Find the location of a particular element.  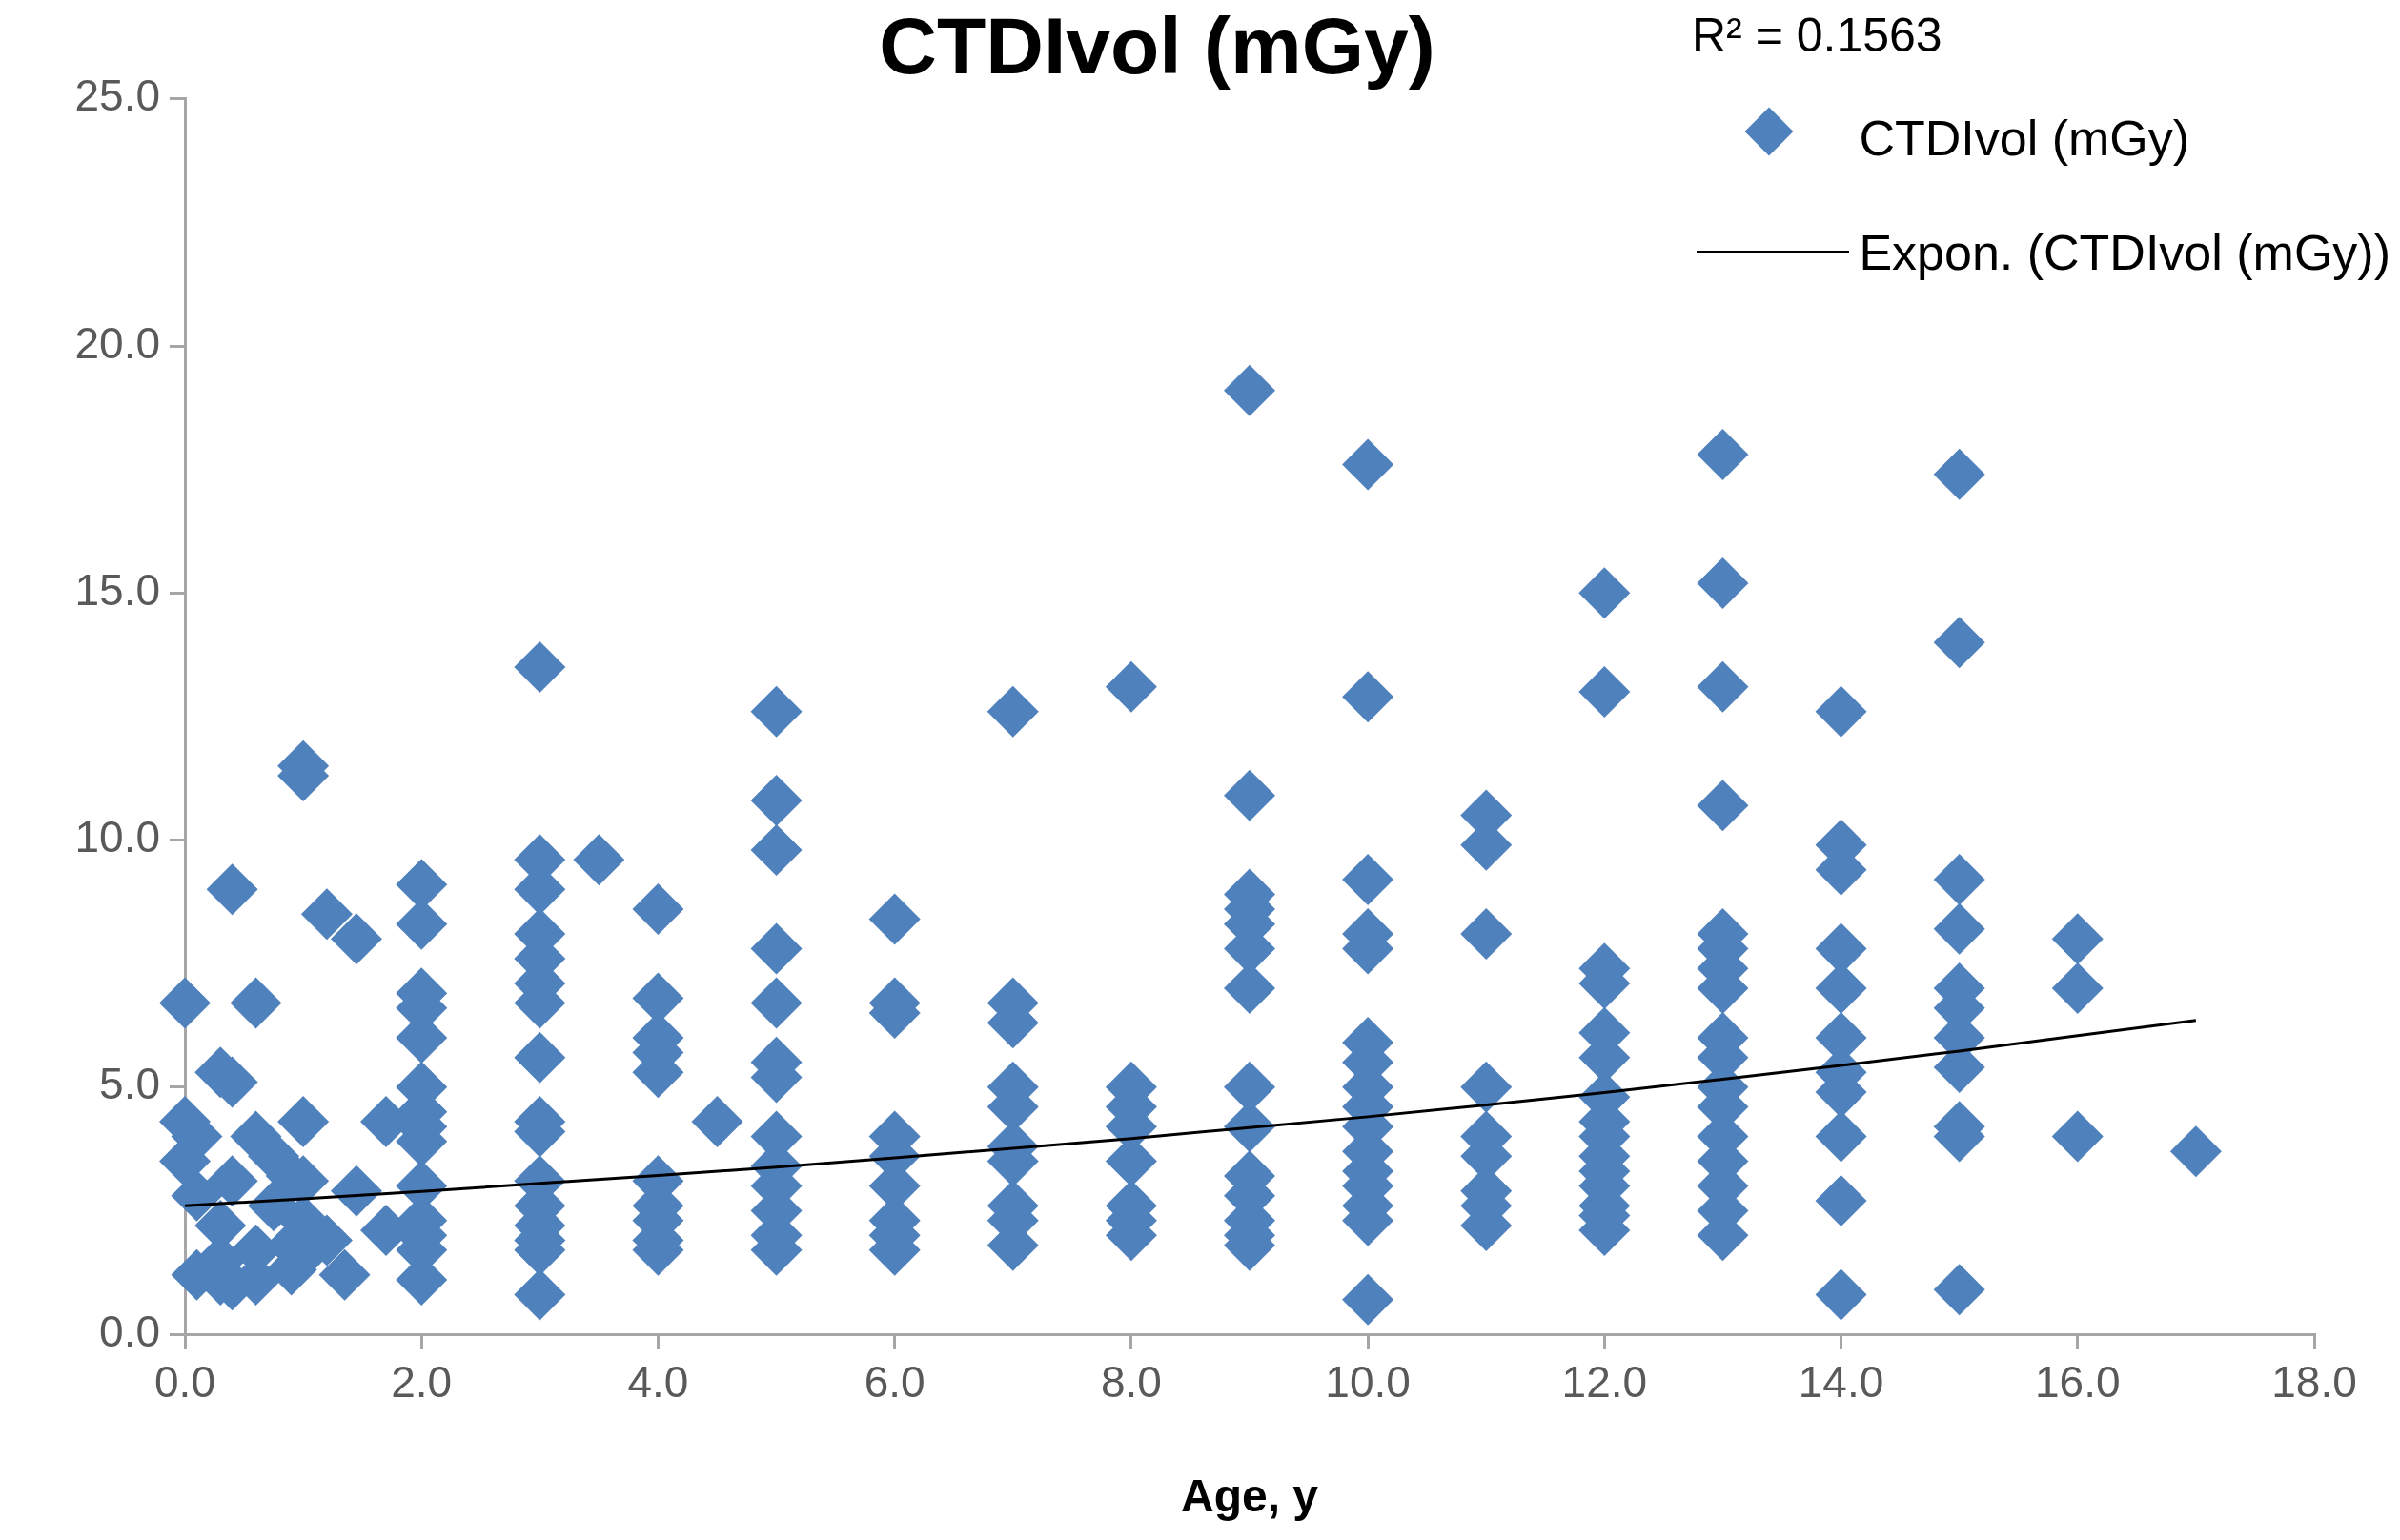

x-tick-label: 14.0 is located at coordinates (1841, 1382).